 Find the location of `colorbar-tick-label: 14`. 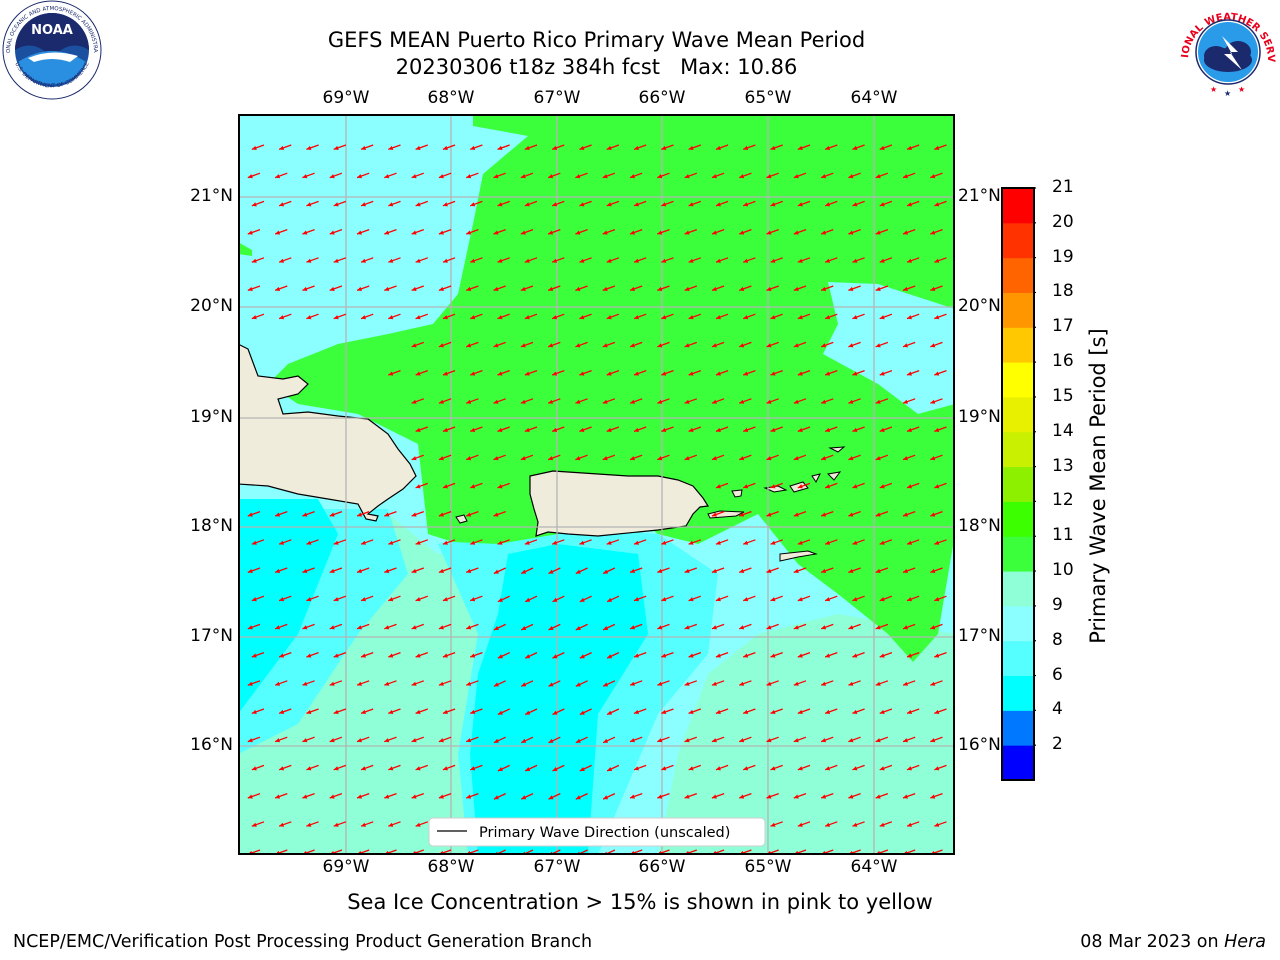

colorbar-tick-label: 14 is located at coordinates (1063, 430).